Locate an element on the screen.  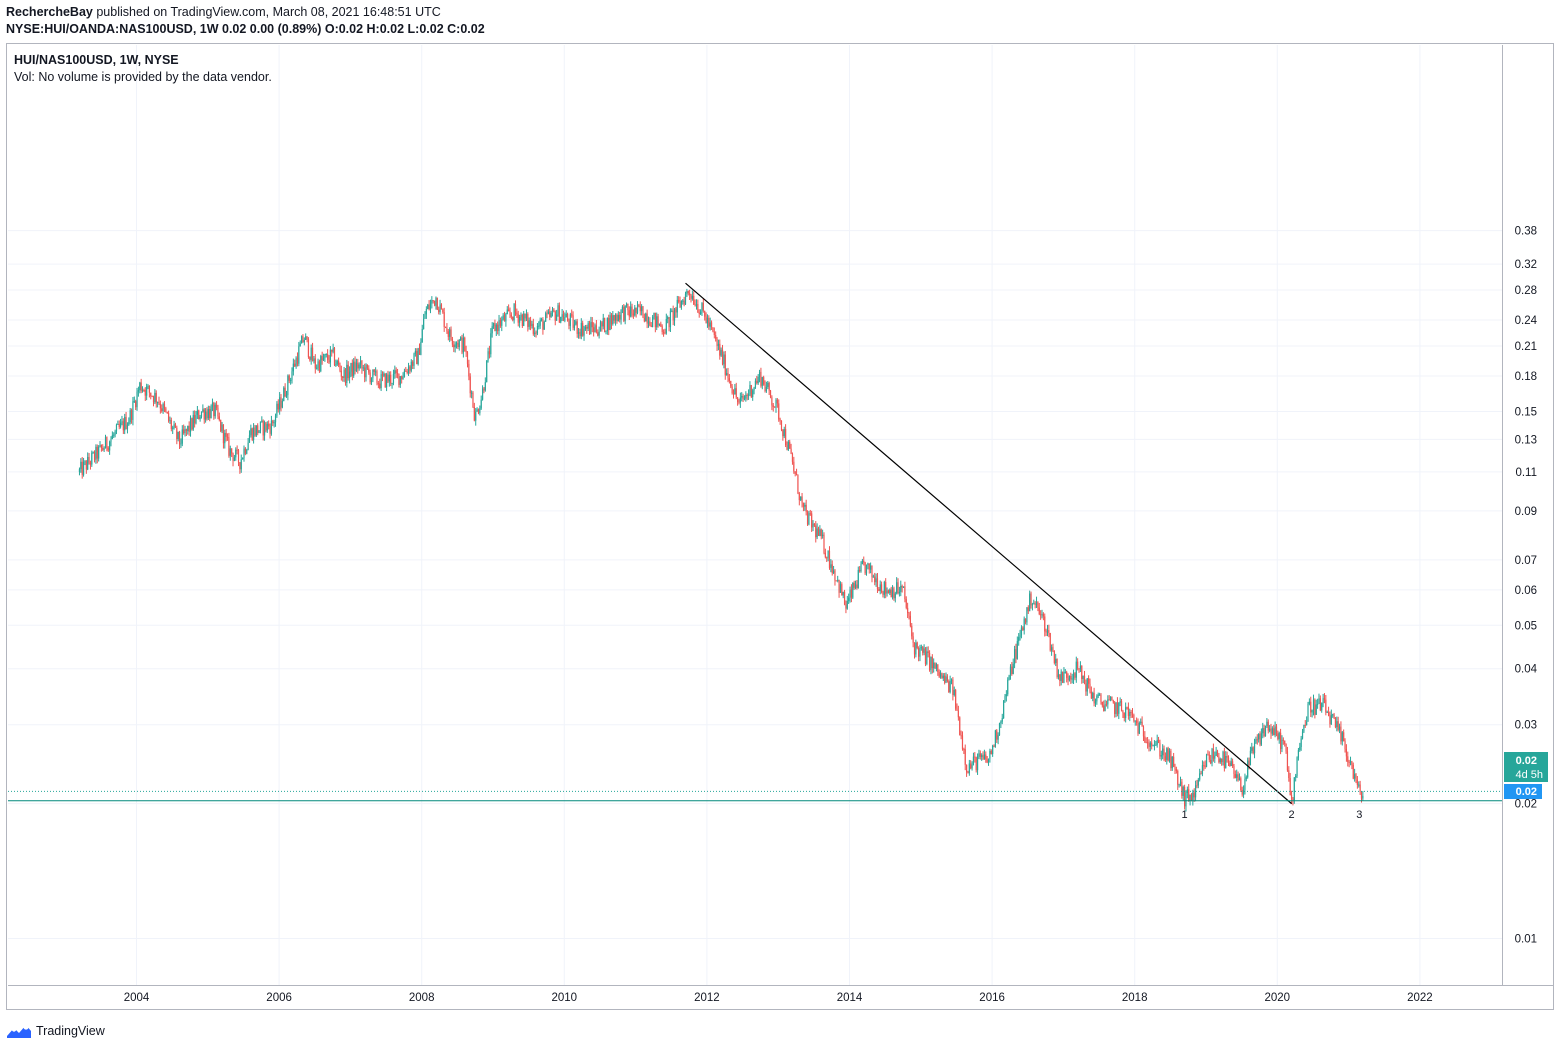
x-tick-label: 2020 is located at coordinates (1278, 998).